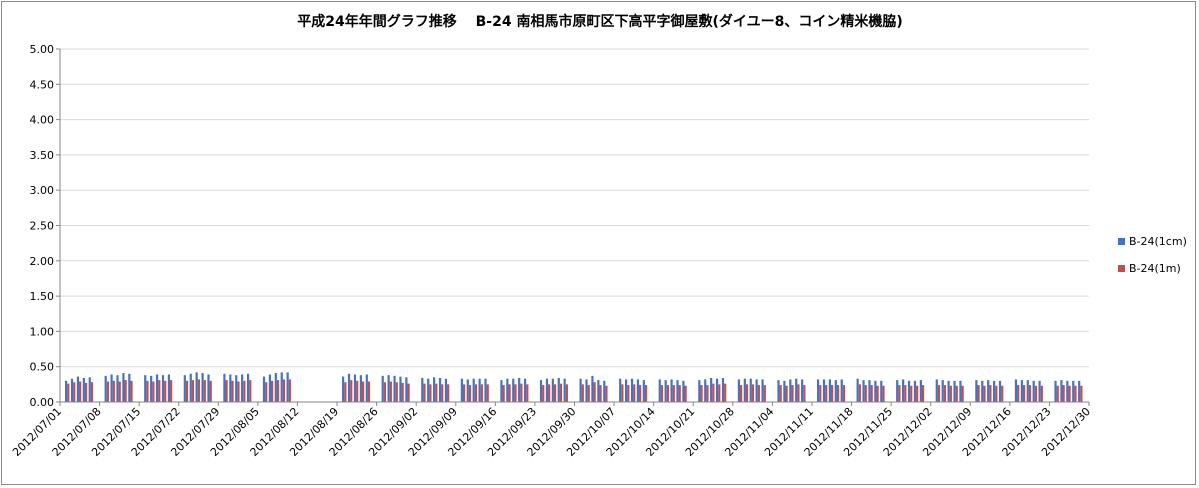 The image size is (1199, 488). What do you see at coordinates (1155, 268) in the screenshot?
I see `legend-label: B-24(1m)` at bounding box center [1155, 268].